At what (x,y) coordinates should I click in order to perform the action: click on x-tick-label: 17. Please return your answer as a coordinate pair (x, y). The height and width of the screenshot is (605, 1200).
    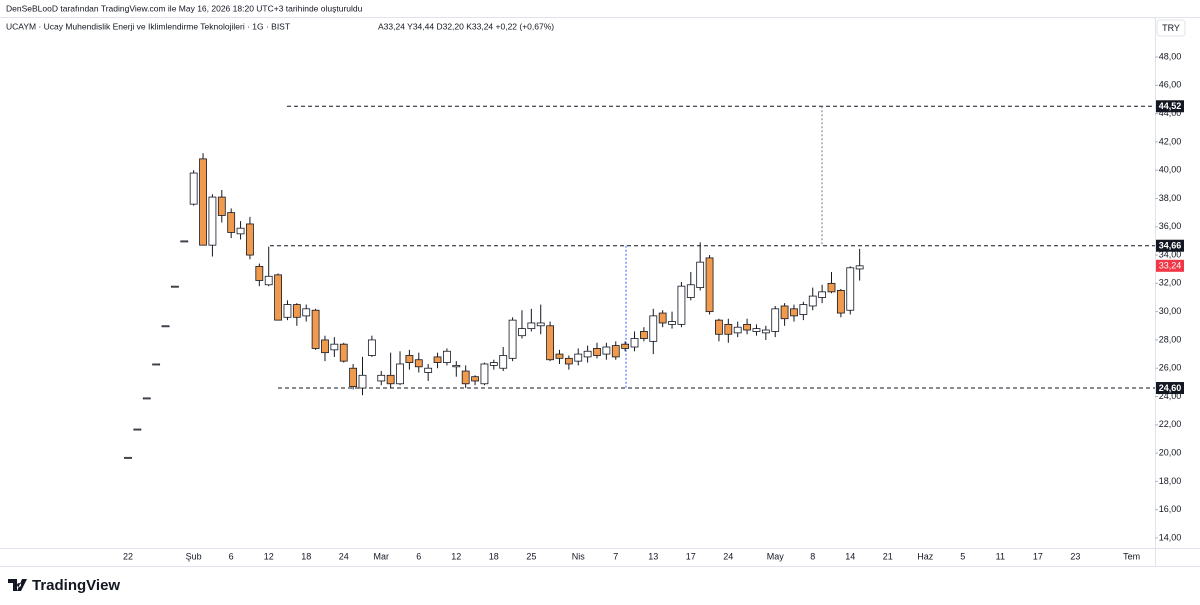
    Looking at the image, I should click on (1038, 556).